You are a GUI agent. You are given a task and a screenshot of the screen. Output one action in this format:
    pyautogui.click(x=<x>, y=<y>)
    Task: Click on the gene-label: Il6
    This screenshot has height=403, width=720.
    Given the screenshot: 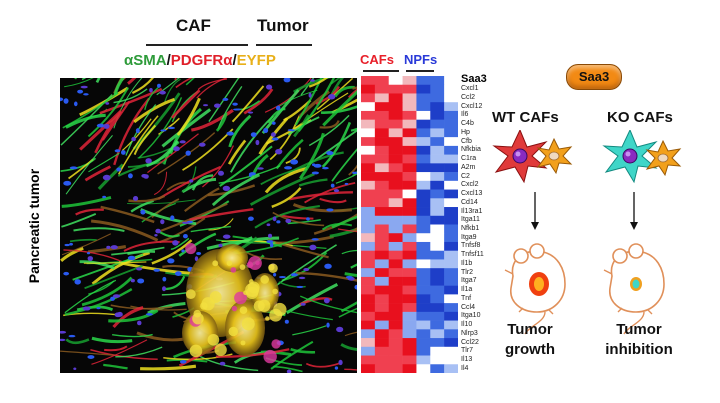 What is the action you would take?
    pyautogui.click(x=465, y=115)
    